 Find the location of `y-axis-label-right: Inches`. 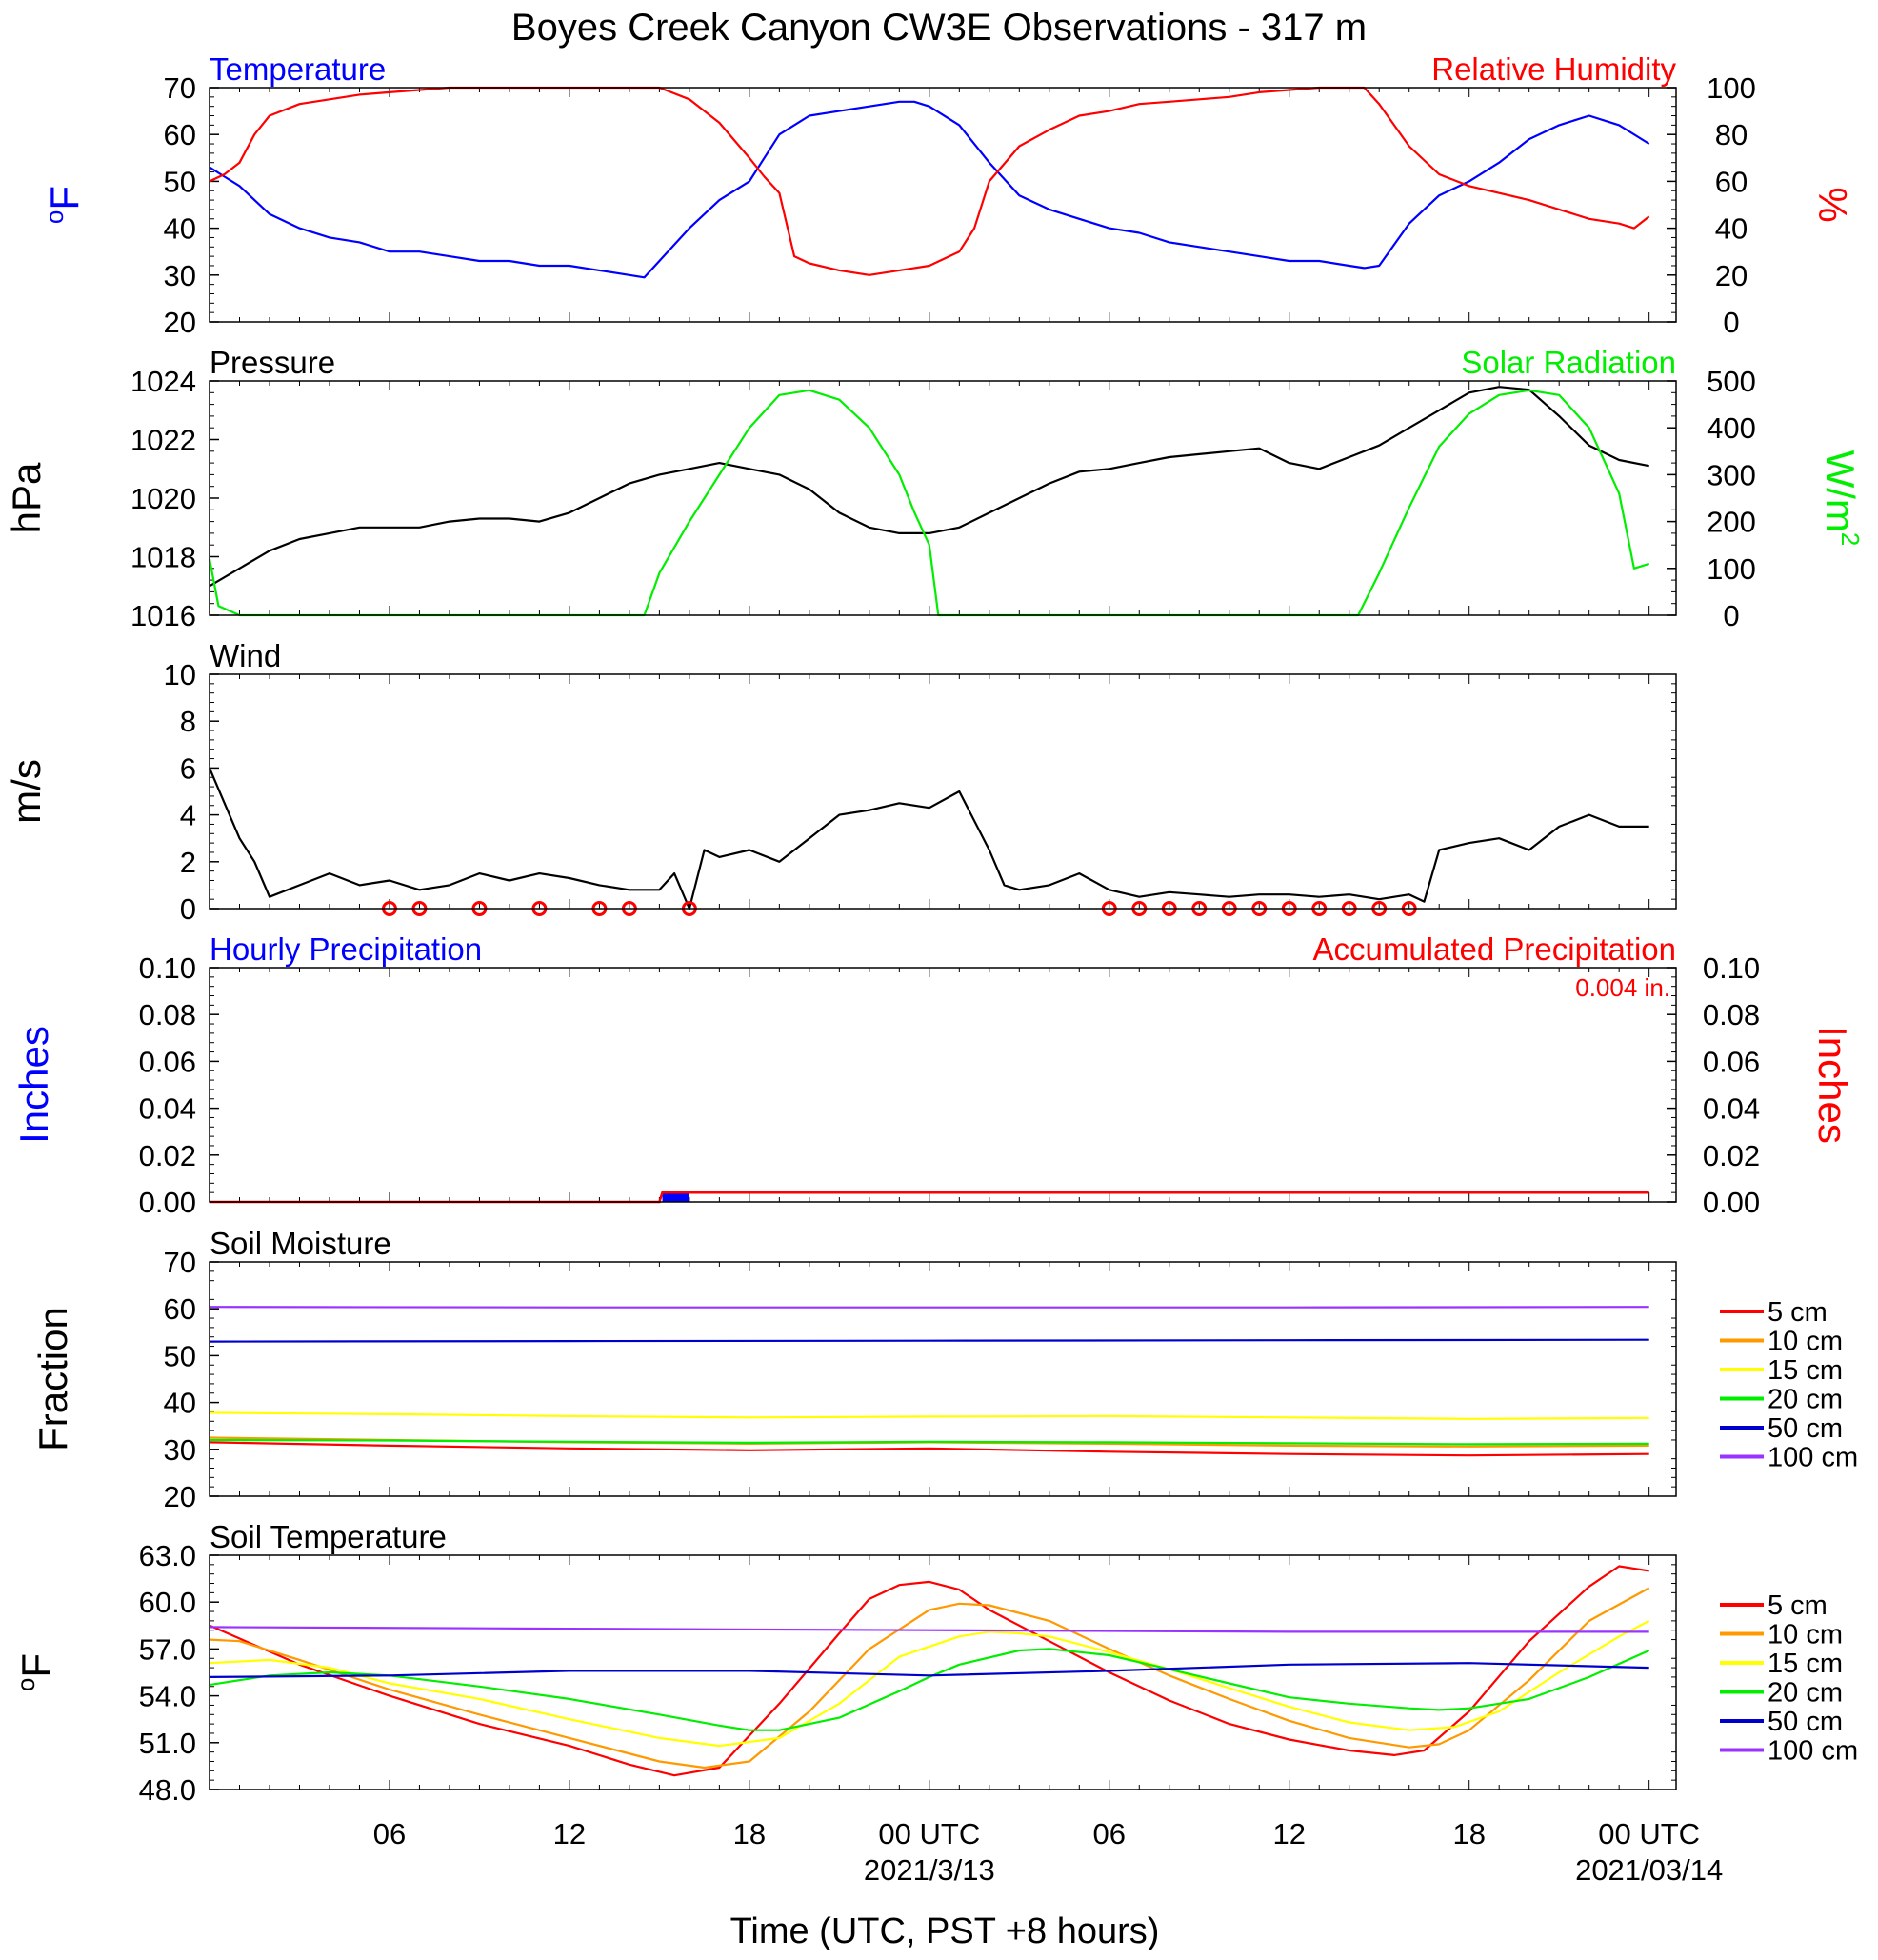

y-axis-label-right: Inches is located at coordinates (1832, 1085).